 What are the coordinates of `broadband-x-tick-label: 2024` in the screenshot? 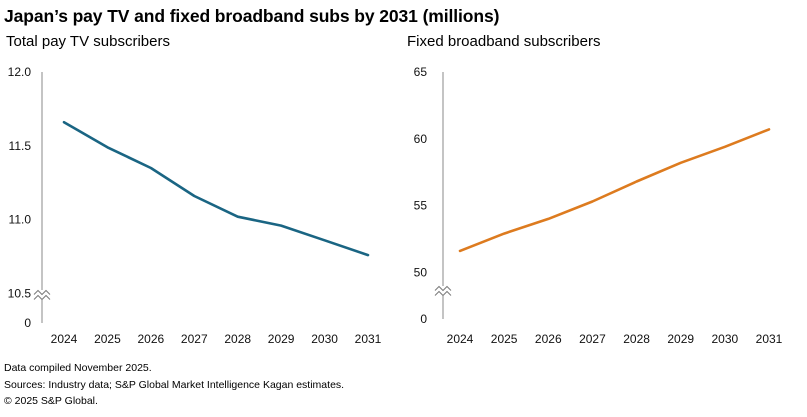 It's located at (460, 339).